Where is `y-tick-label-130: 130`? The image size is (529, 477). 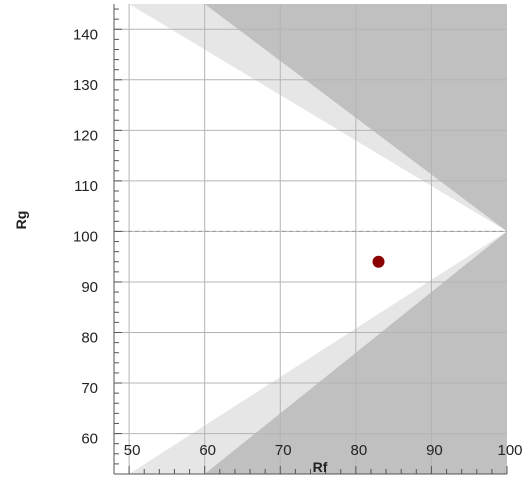 y-tick-label-130: 130 is located at coordinates (85, 85).